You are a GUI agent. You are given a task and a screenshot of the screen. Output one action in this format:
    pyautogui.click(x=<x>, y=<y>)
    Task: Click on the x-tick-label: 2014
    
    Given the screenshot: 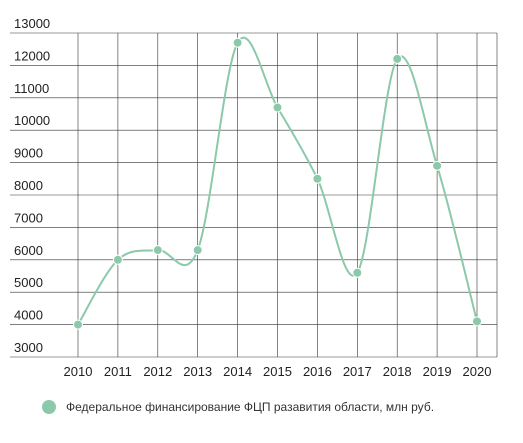 What is the action you would take?
    pyautogui.click(x=237, y=371)
    